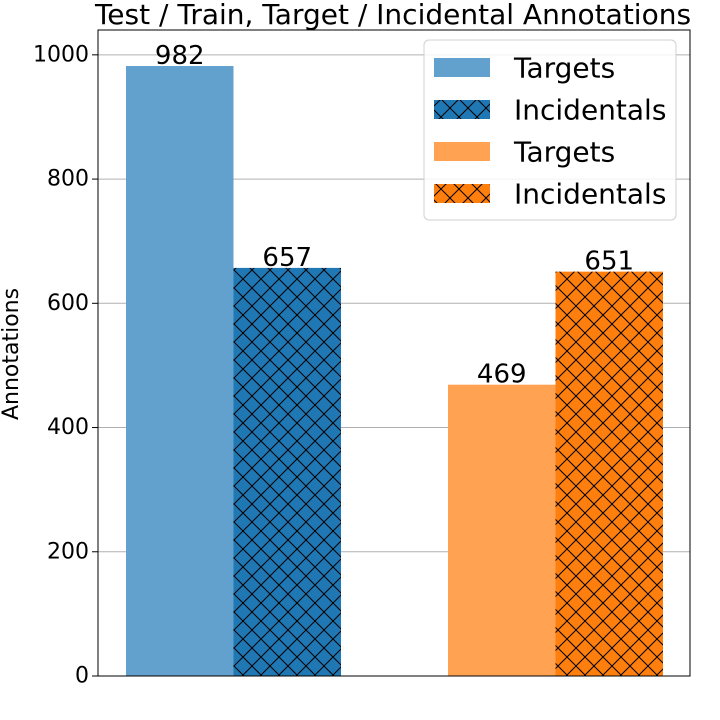  I want to click on y-axis-ticks: 0 200 400 600 800 1000, so click(65, 365).